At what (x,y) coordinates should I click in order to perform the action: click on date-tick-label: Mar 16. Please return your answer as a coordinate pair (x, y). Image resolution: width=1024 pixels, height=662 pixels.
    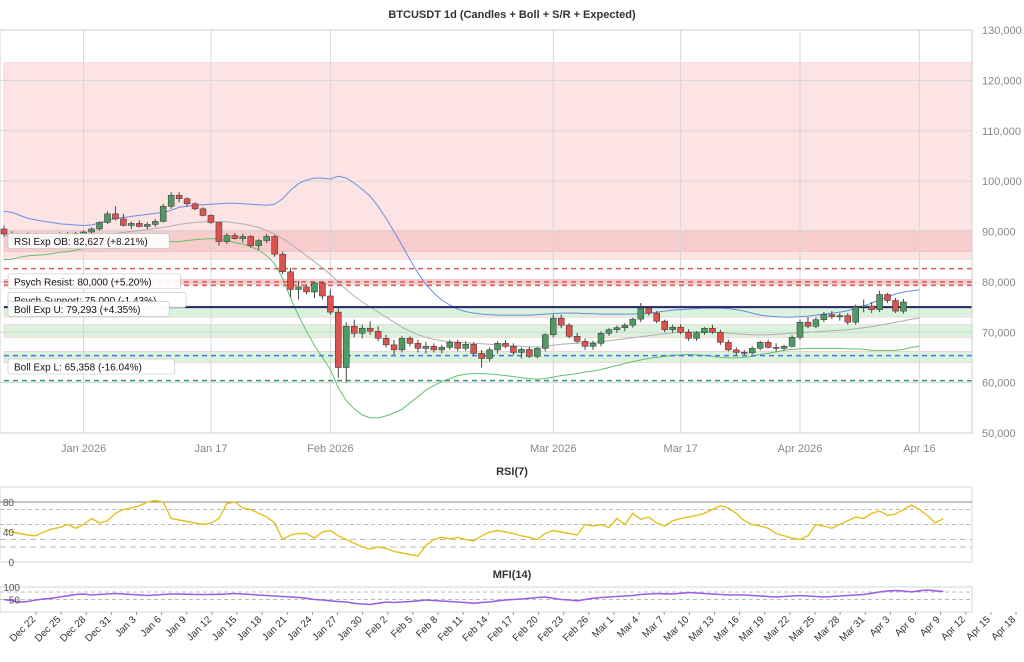
    Looking at the image, I should click on (727, 629).